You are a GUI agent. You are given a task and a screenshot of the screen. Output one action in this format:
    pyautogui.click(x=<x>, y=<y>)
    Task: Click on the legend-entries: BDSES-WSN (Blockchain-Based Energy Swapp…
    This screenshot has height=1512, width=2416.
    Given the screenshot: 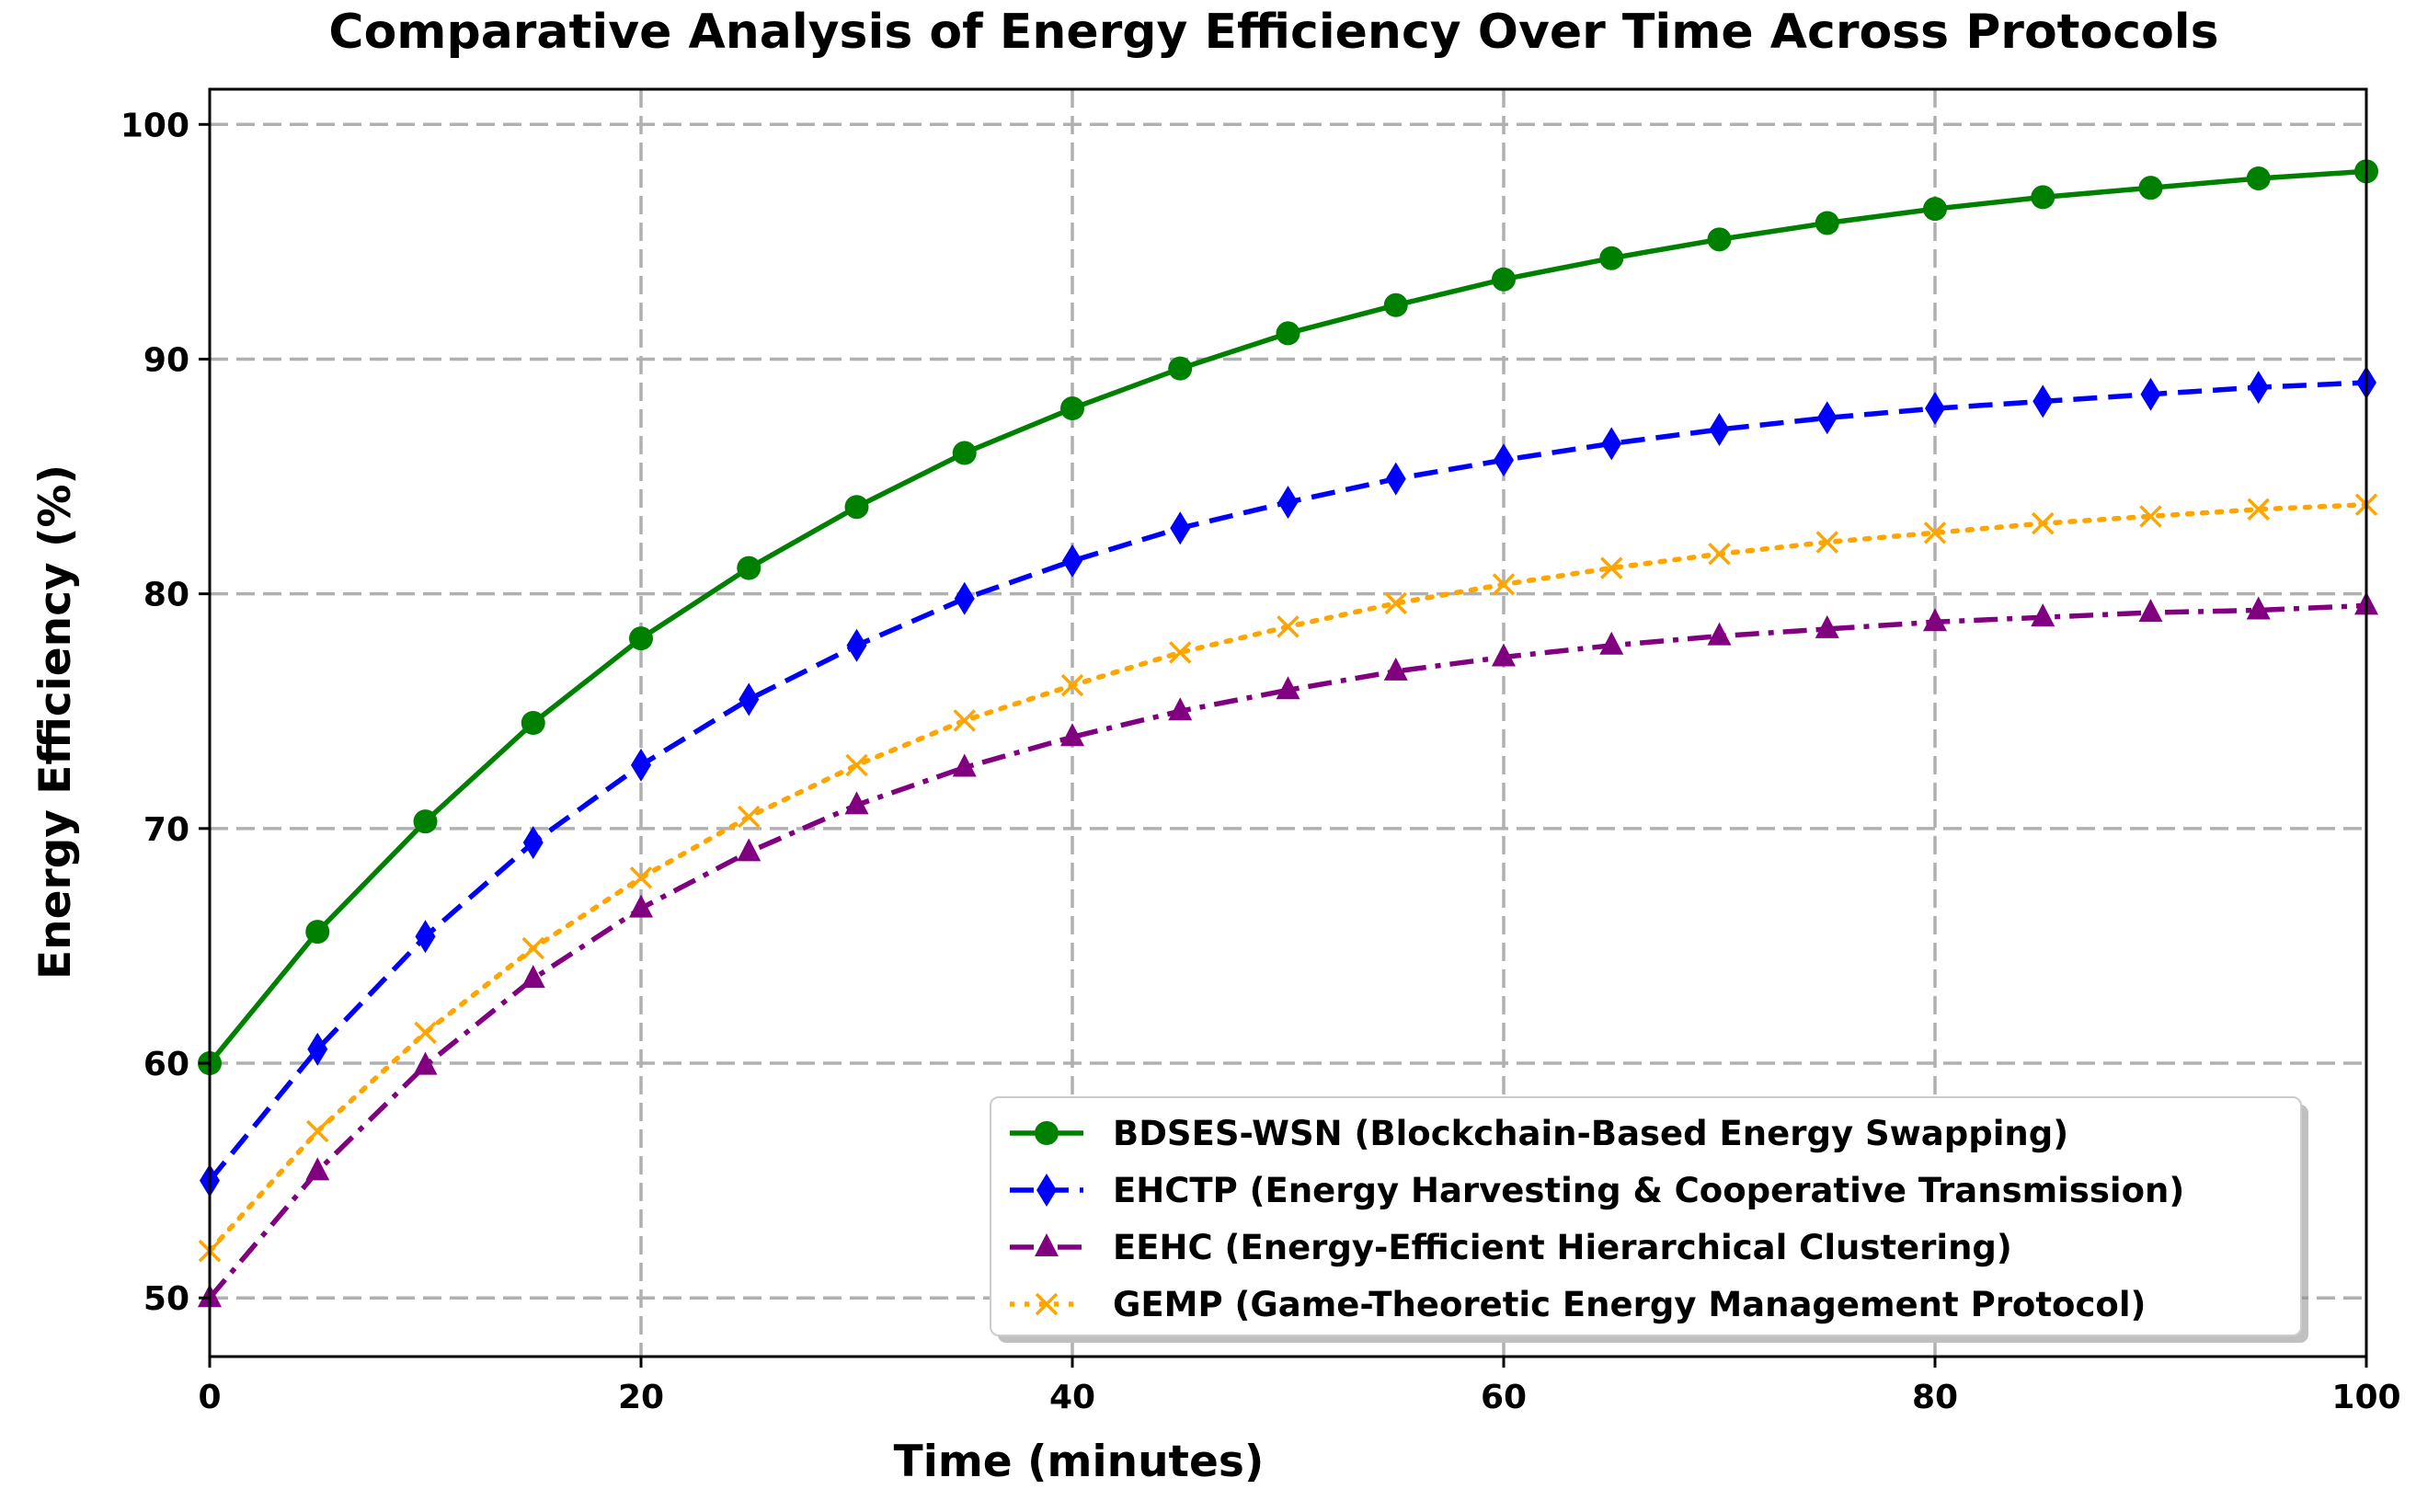 What is the action you would take?
    pyautogui.click(x=1597, y=1219)
    